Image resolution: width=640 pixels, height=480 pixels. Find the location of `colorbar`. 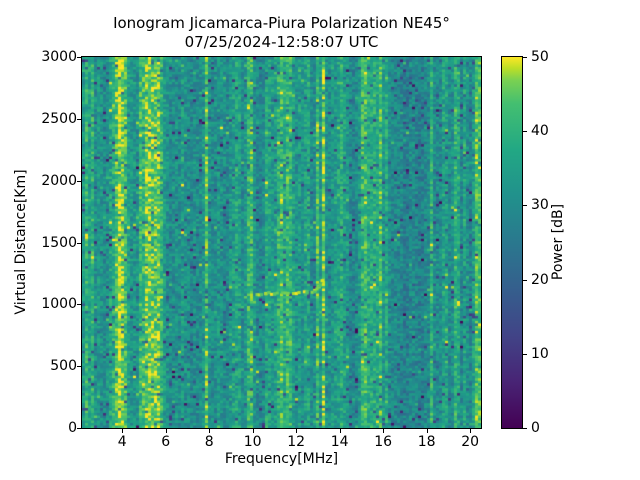

colorbar is located at coordinates (512, 242).